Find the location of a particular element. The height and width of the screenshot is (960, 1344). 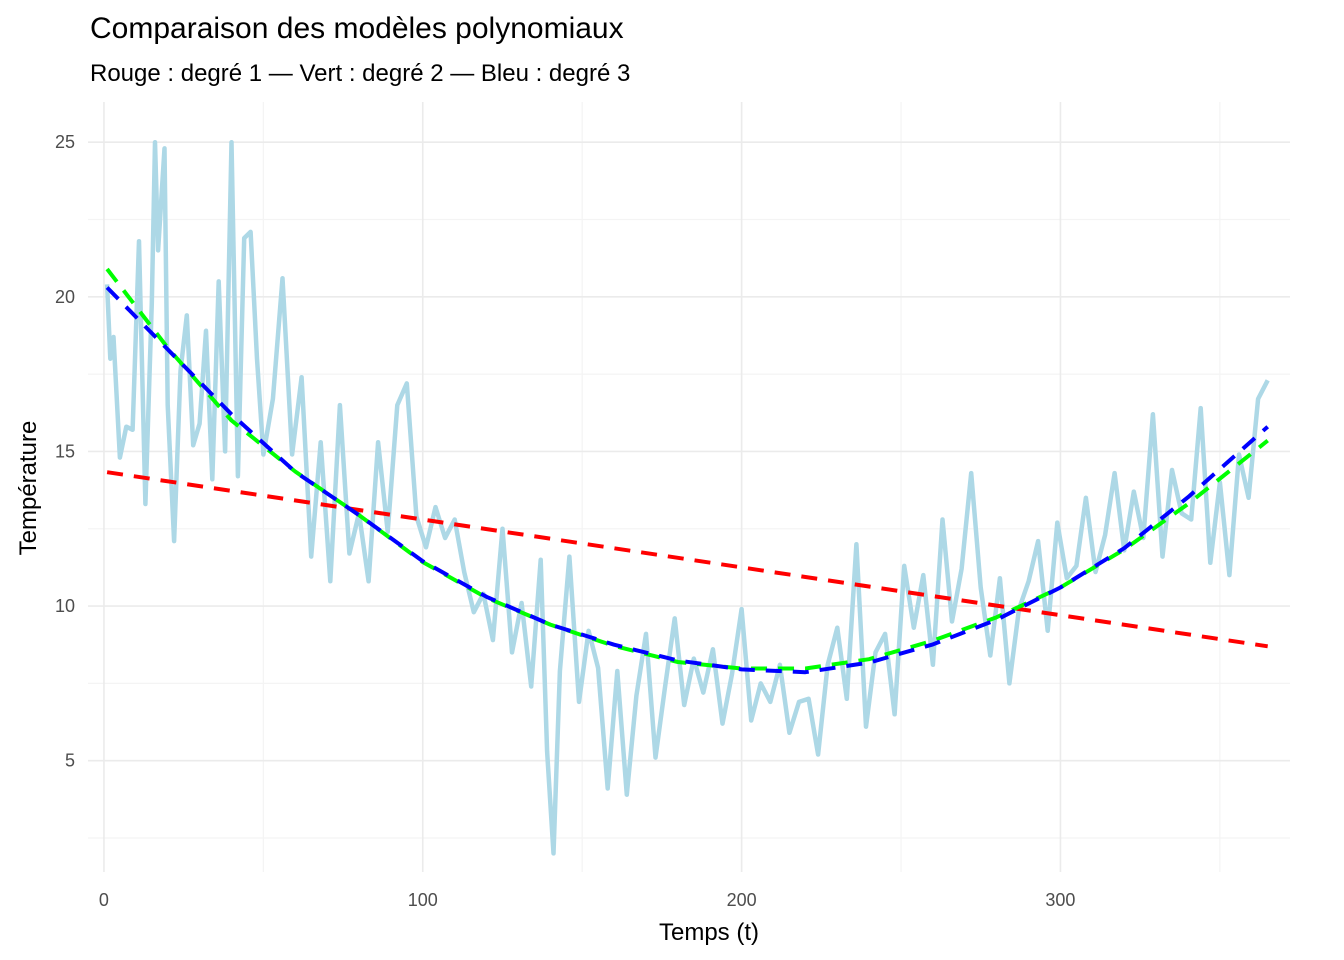

chart-title: Comparaison des modèles polynomiaux is located at coordinates (357, 28).